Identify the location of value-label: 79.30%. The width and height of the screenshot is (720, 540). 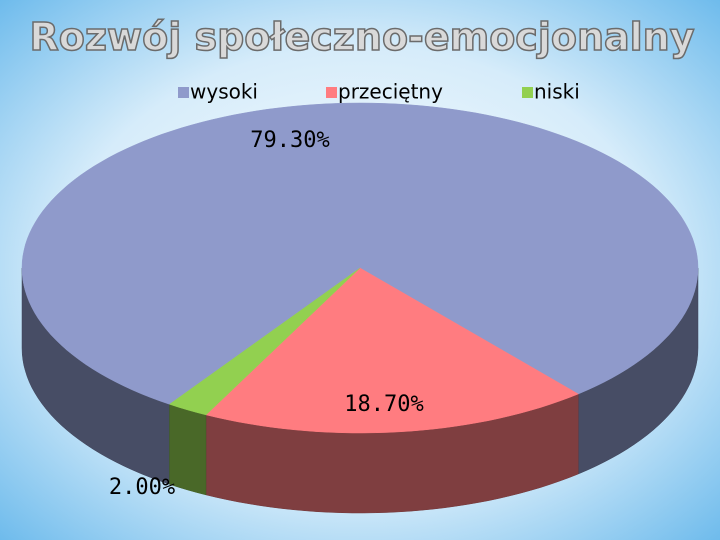
(289, 140).